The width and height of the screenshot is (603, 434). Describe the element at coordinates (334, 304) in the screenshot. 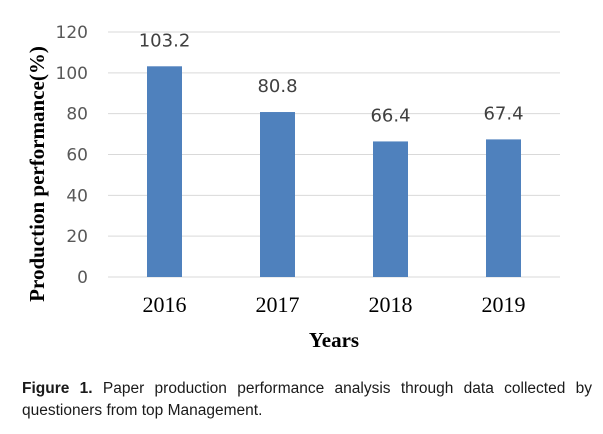

I see `x-axis-categories: 2016 2017 2018 2019` at that location.